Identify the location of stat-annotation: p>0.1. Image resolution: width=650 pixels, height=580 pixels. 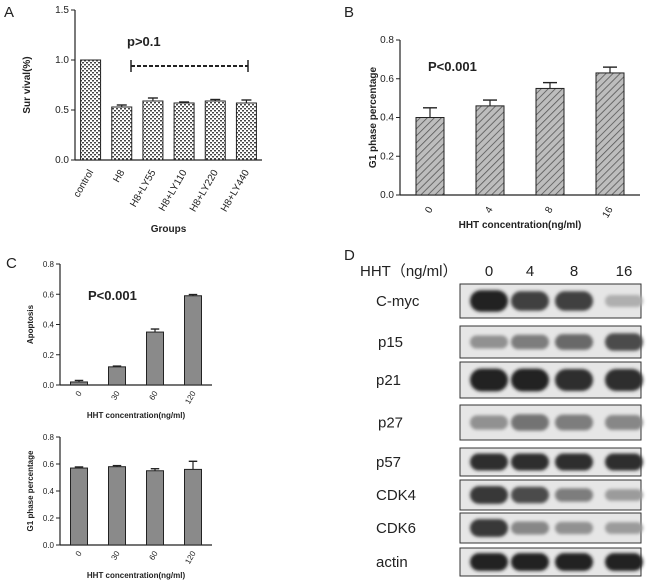
(144, 41).